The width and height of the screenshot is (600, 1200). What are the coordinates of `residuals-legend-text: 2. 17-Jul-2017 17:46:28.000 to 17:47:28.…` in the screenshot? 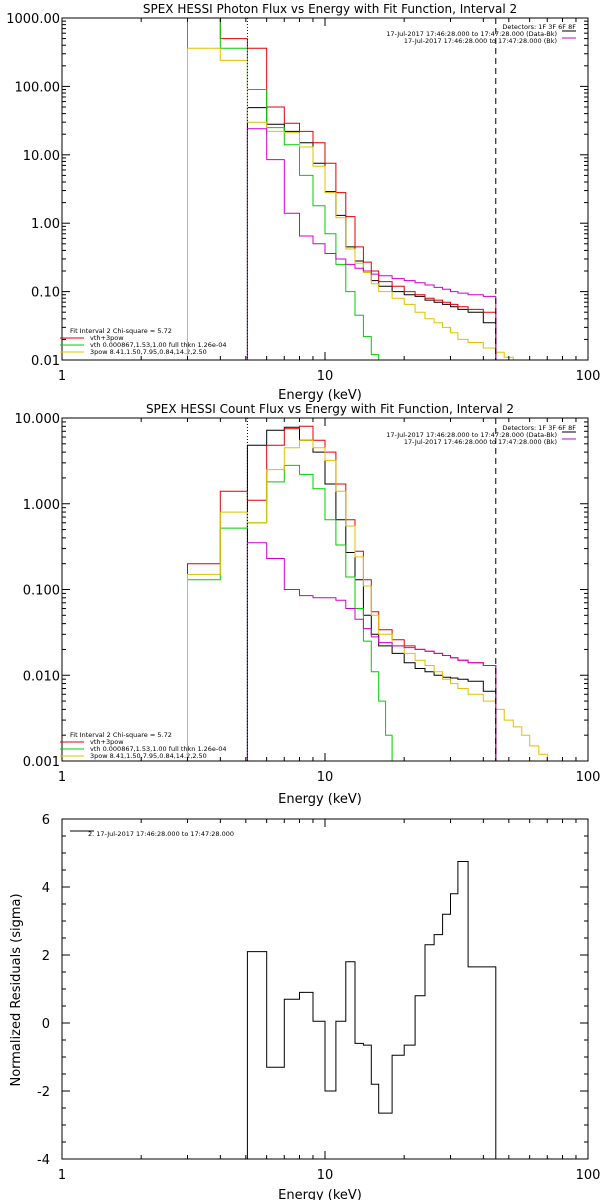 It's located at (161, 834).